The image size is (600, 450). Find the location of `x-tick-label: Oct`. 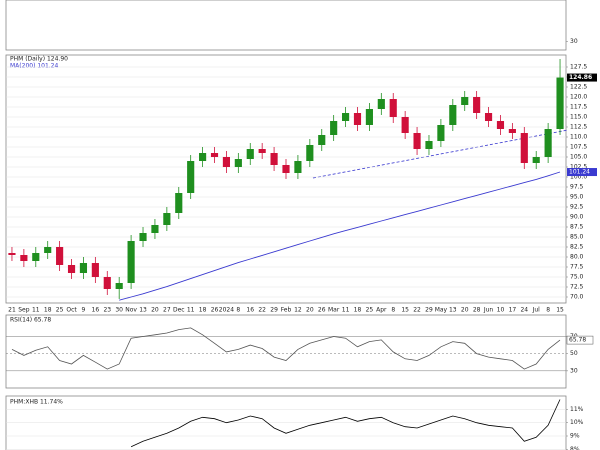

x-tick-label: Oct is located at coordinates (71, 310).